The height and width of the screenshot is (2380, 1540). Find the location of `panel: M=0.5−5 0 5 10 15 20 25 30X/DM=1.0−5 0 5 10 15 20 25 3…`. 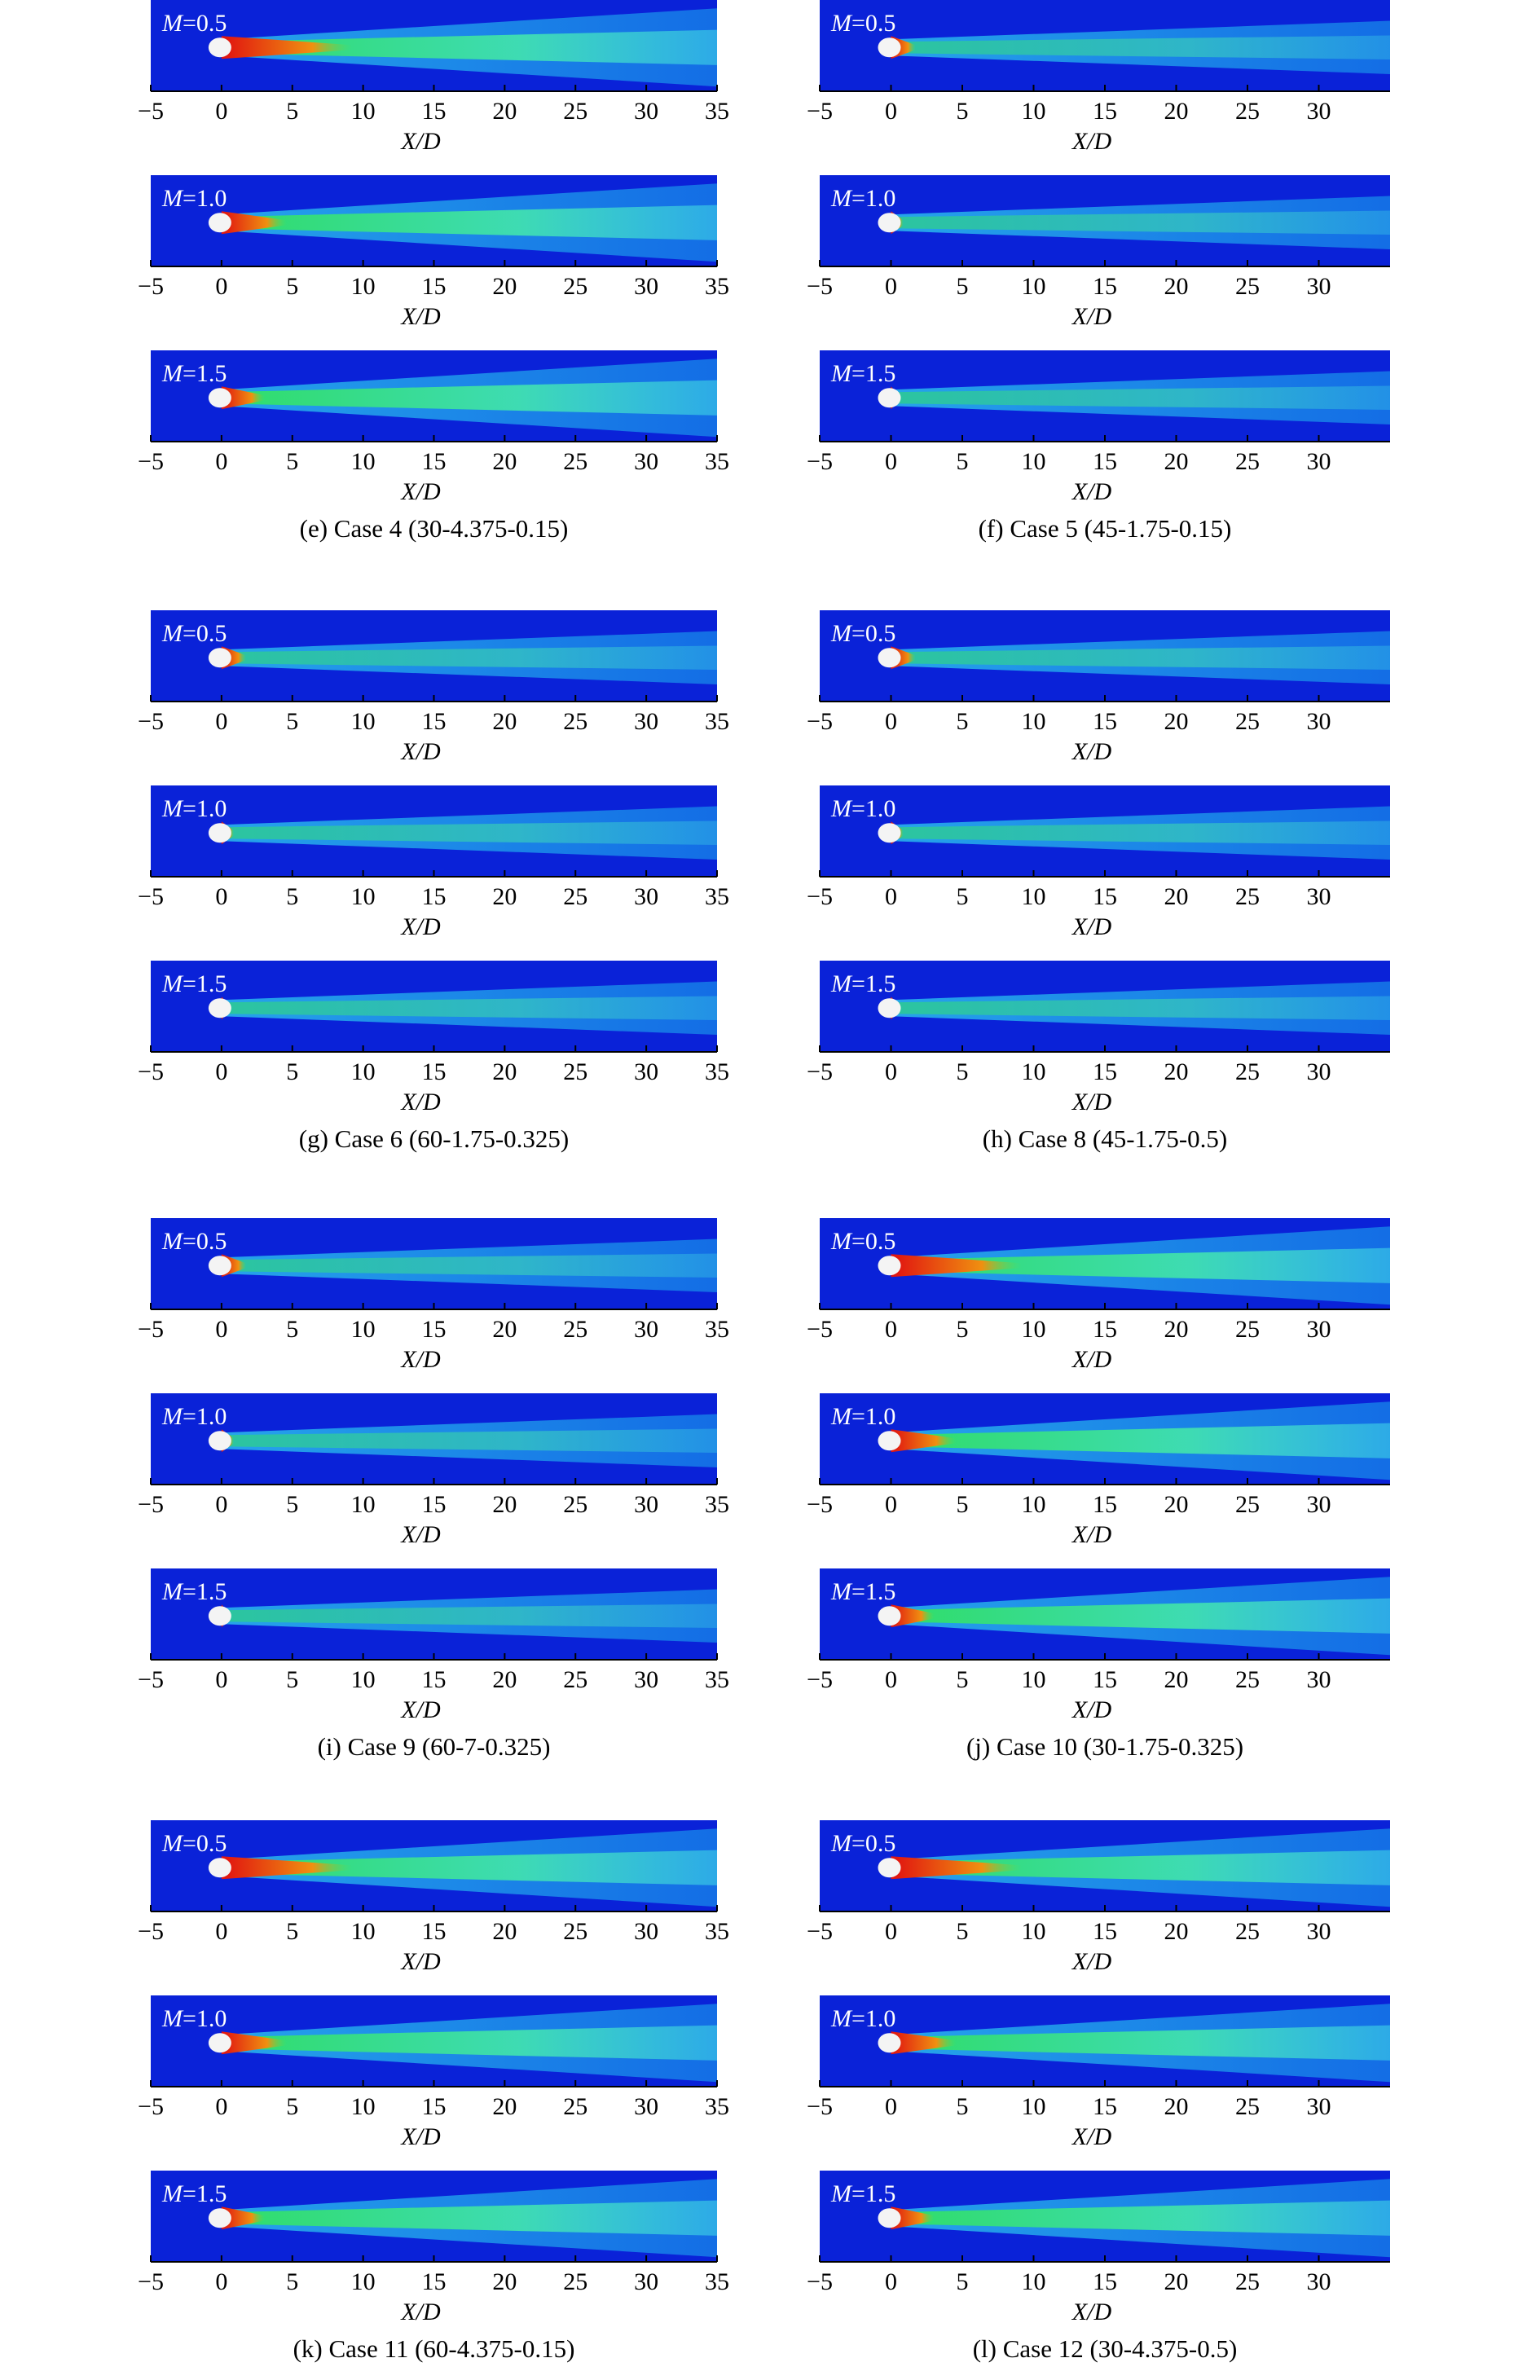

panel: M=0.5−5 0 5 10 15 20 25 30X/DM=1.0−5 0 5 10 15 20 25 3… is located at coordinates (1098, 881).